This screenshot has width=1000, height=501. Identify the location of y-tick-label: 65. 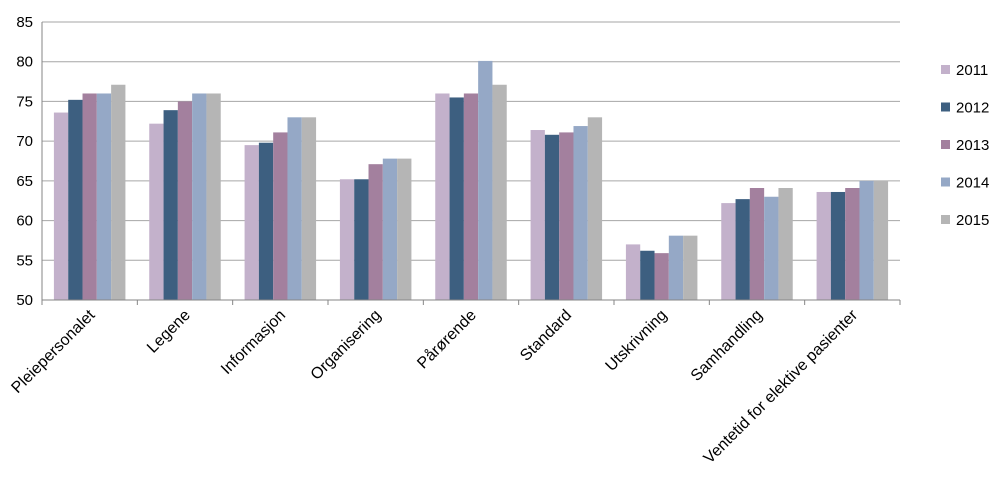
(24, 181).